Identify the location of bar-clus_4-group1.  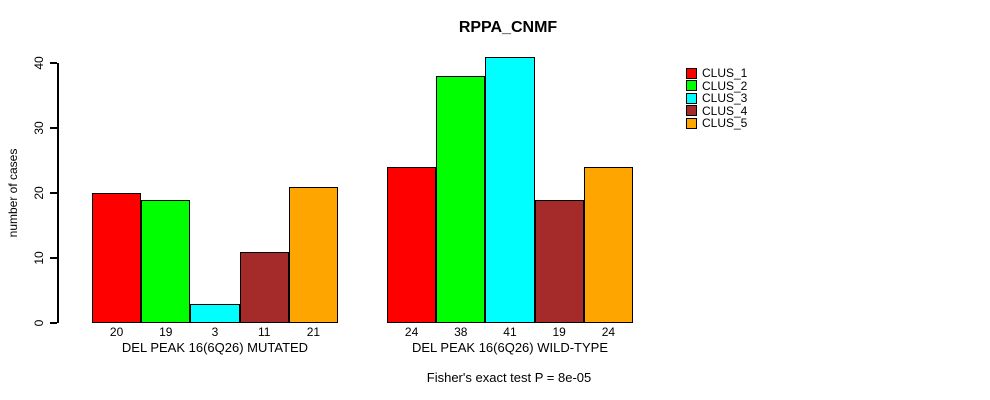
(264, 287).